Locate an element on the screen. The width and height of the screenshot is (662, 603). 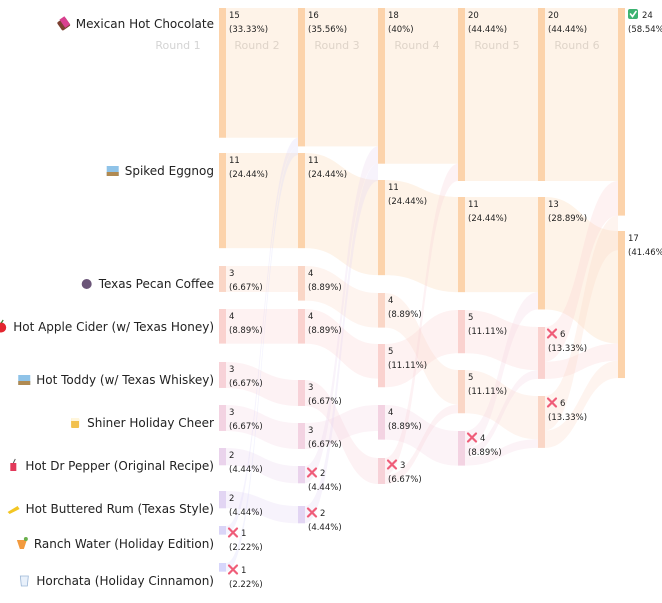
node-percent: (28.89%) is located at coordinates (567, 219).